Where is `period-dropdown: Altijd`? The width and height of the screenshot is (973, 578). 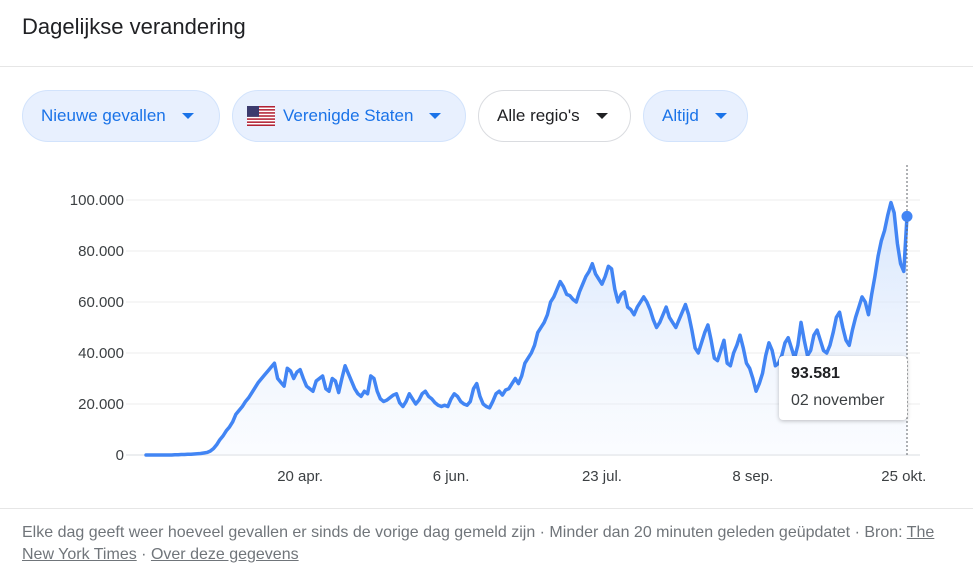 period-dropdown: Altijd is located at coordinates (695, 116).